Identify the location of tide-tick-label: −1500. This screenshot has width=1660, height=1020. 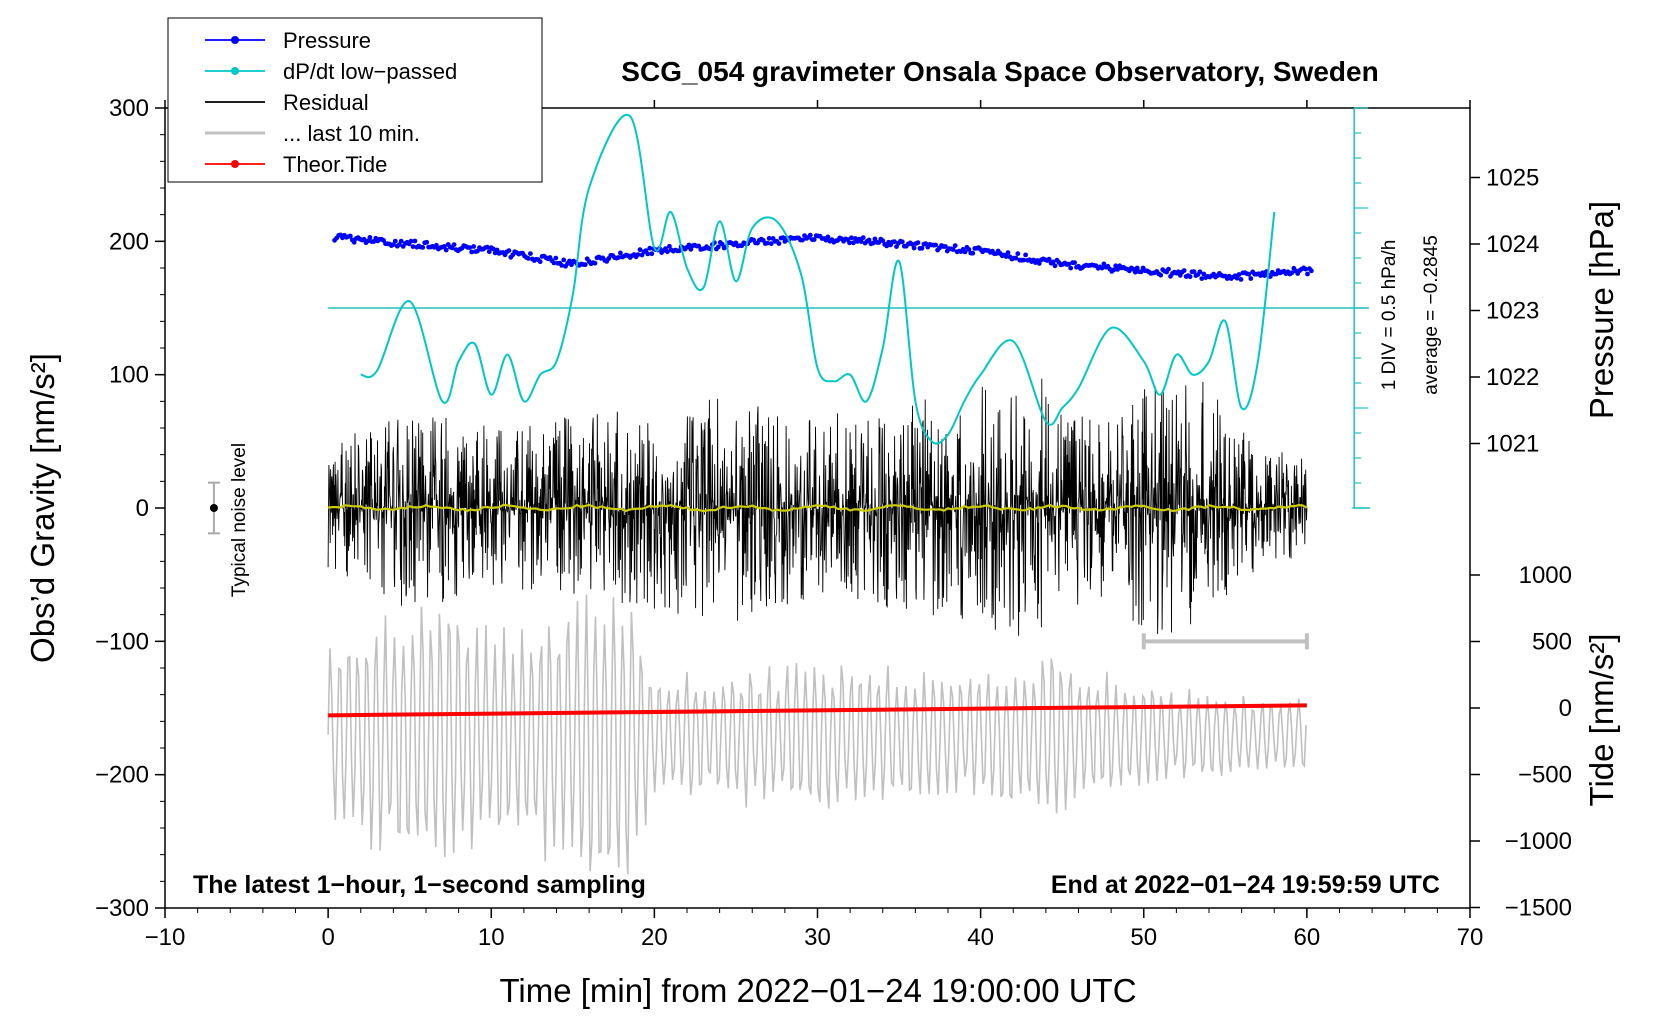
(1538, 908).